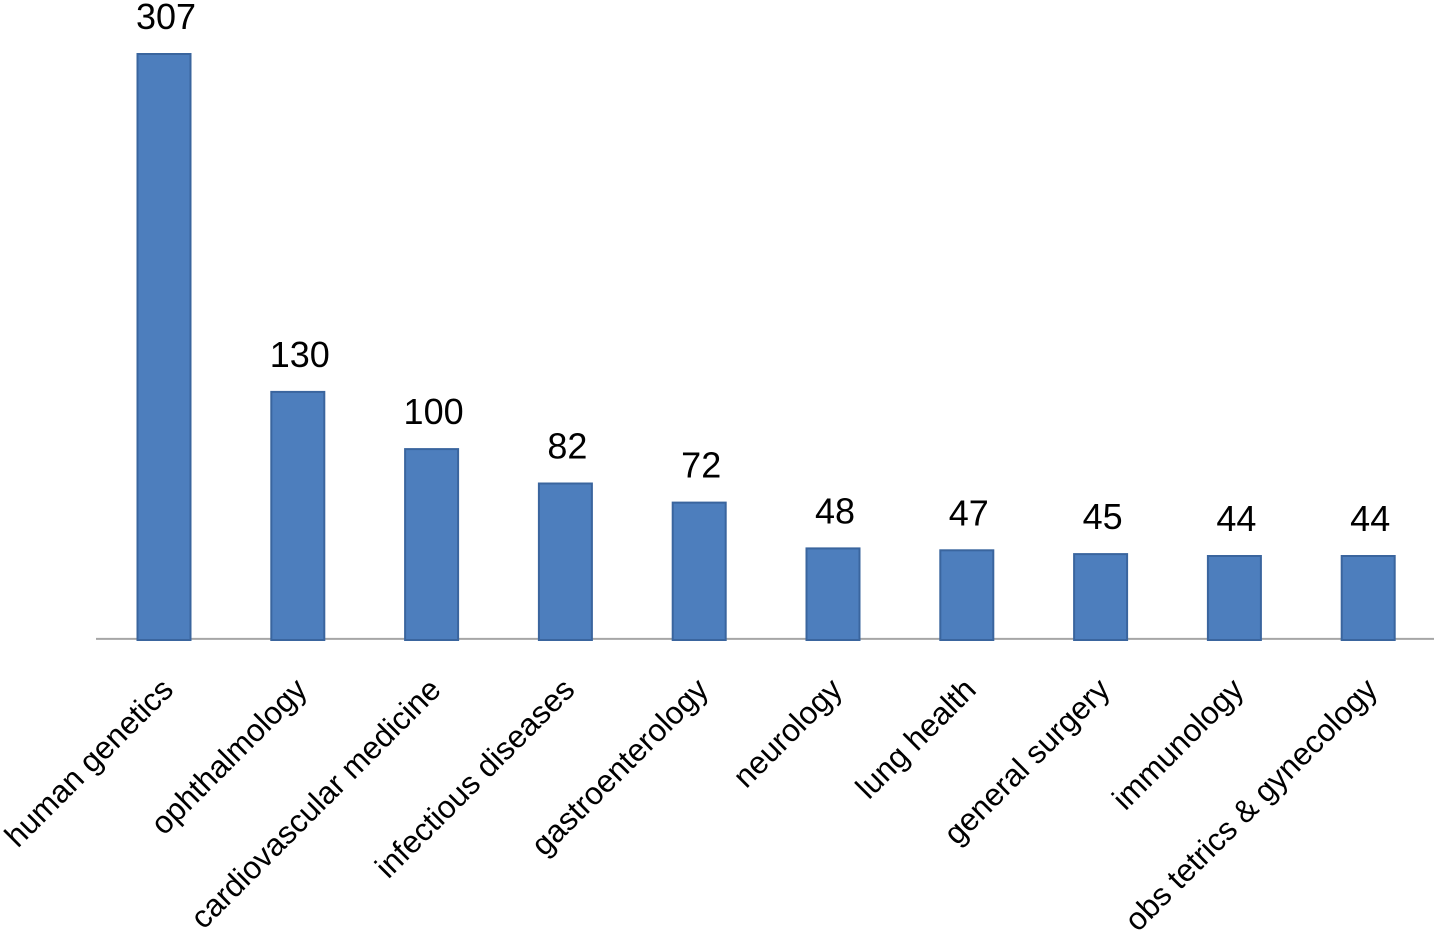  What do you see at coordinates (969, 512) in the screenshot?
I see `svg-text: 47` at bounding box center [969, 512].